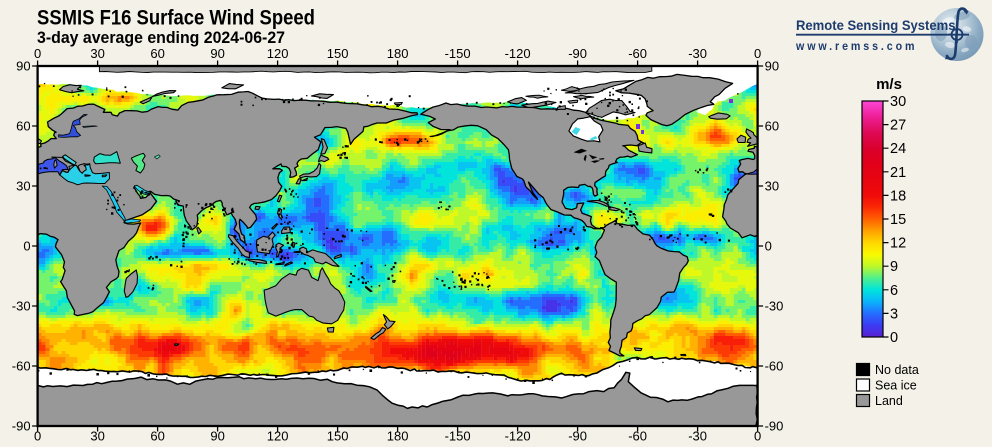  Describe the element at coordinates (897, 370) in the screenshot. I see `svg-text: No data` at that location.